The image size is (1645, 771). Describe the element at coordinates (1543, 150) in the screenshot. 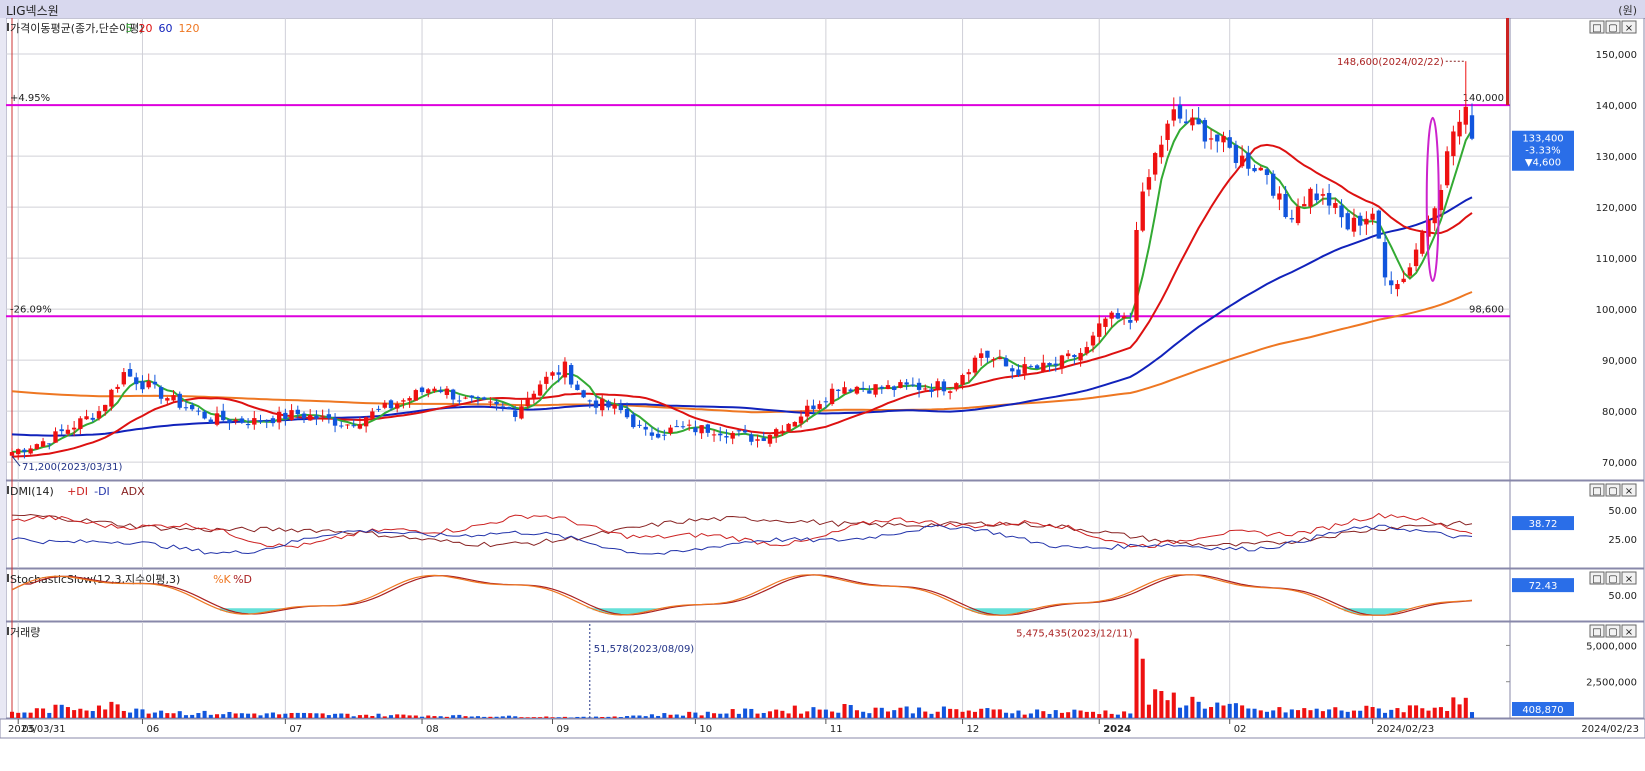

I see `current-price-box` at that location.